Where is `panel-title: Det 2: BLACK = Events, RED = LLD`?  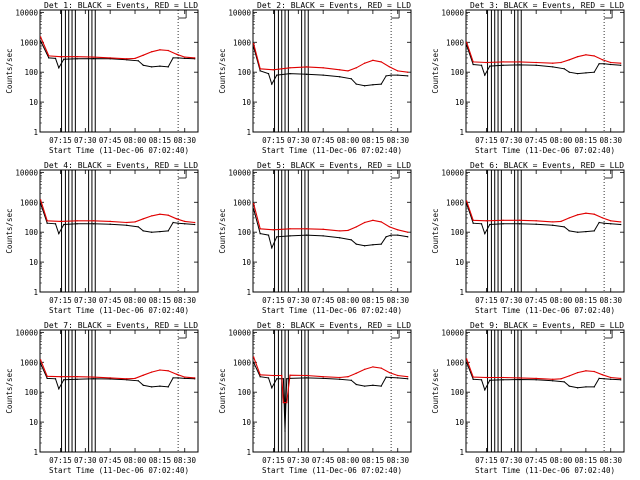 panel-title: Det 2: BLACK = Events, RED = LLD is located at coordinates (334, 5).